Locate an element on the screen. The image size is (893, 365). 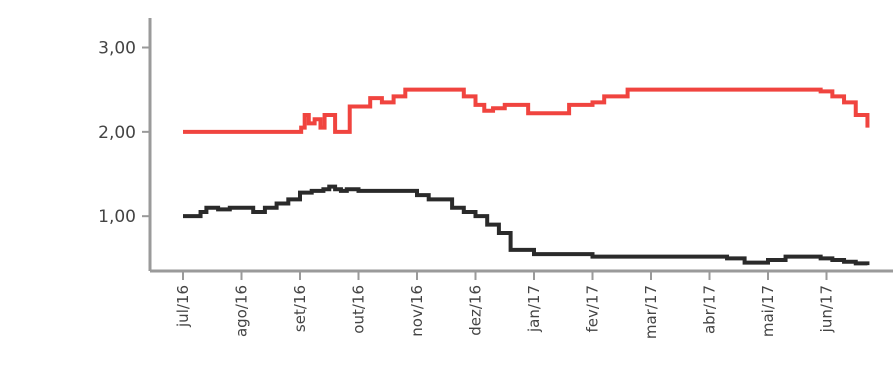
x-tick-label: abr/17 is located at coordinates (710, 309).